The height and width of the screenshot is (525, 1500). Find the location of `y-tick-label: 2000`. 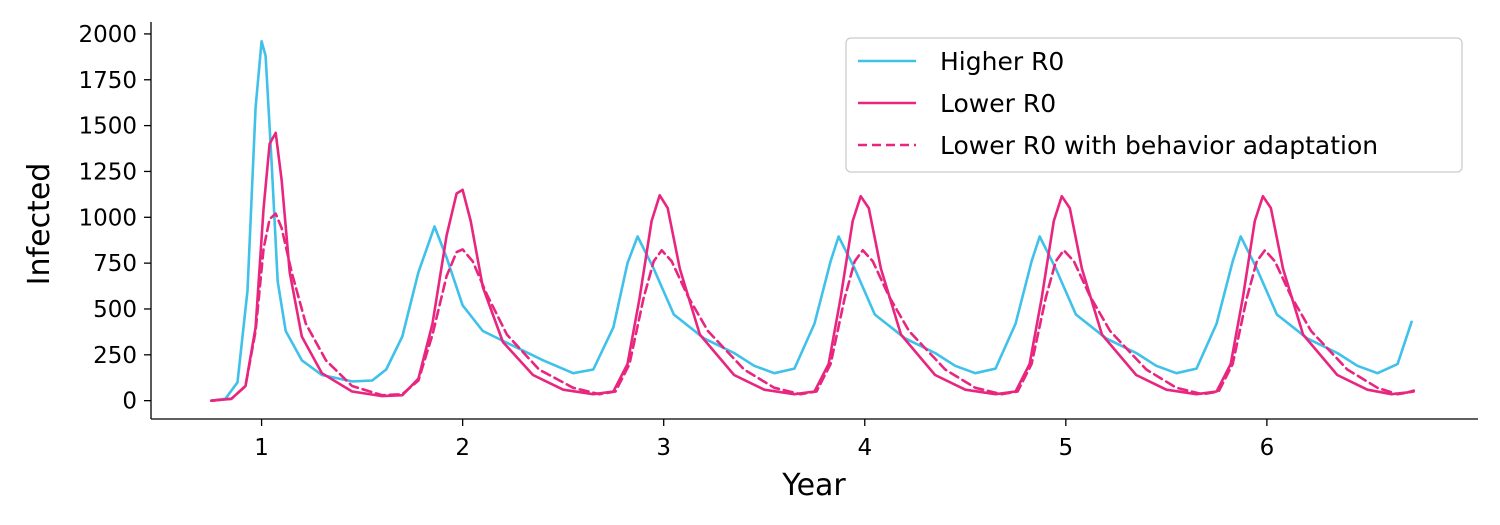

y-tick-label: 2000 is located at coordinates (107, 35).